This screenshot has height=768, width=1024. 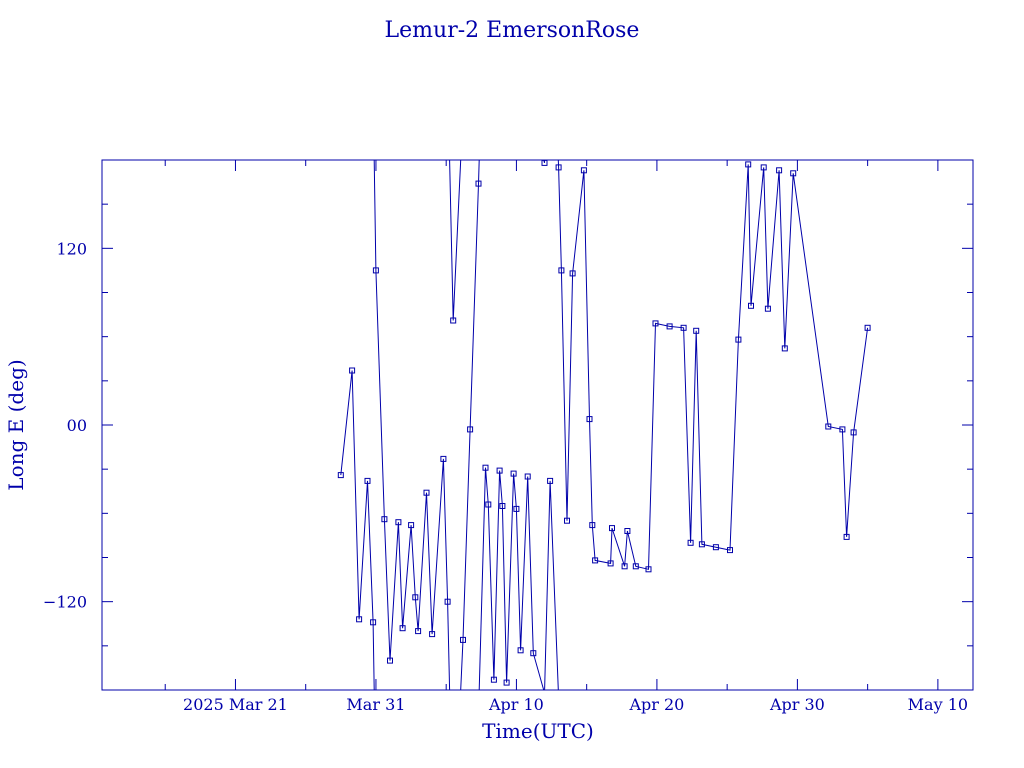 What do you see at coordinates (656, 704) in the screenshot?
I see `x-tick-label: Apr 20` at bounding box center [656, 704].